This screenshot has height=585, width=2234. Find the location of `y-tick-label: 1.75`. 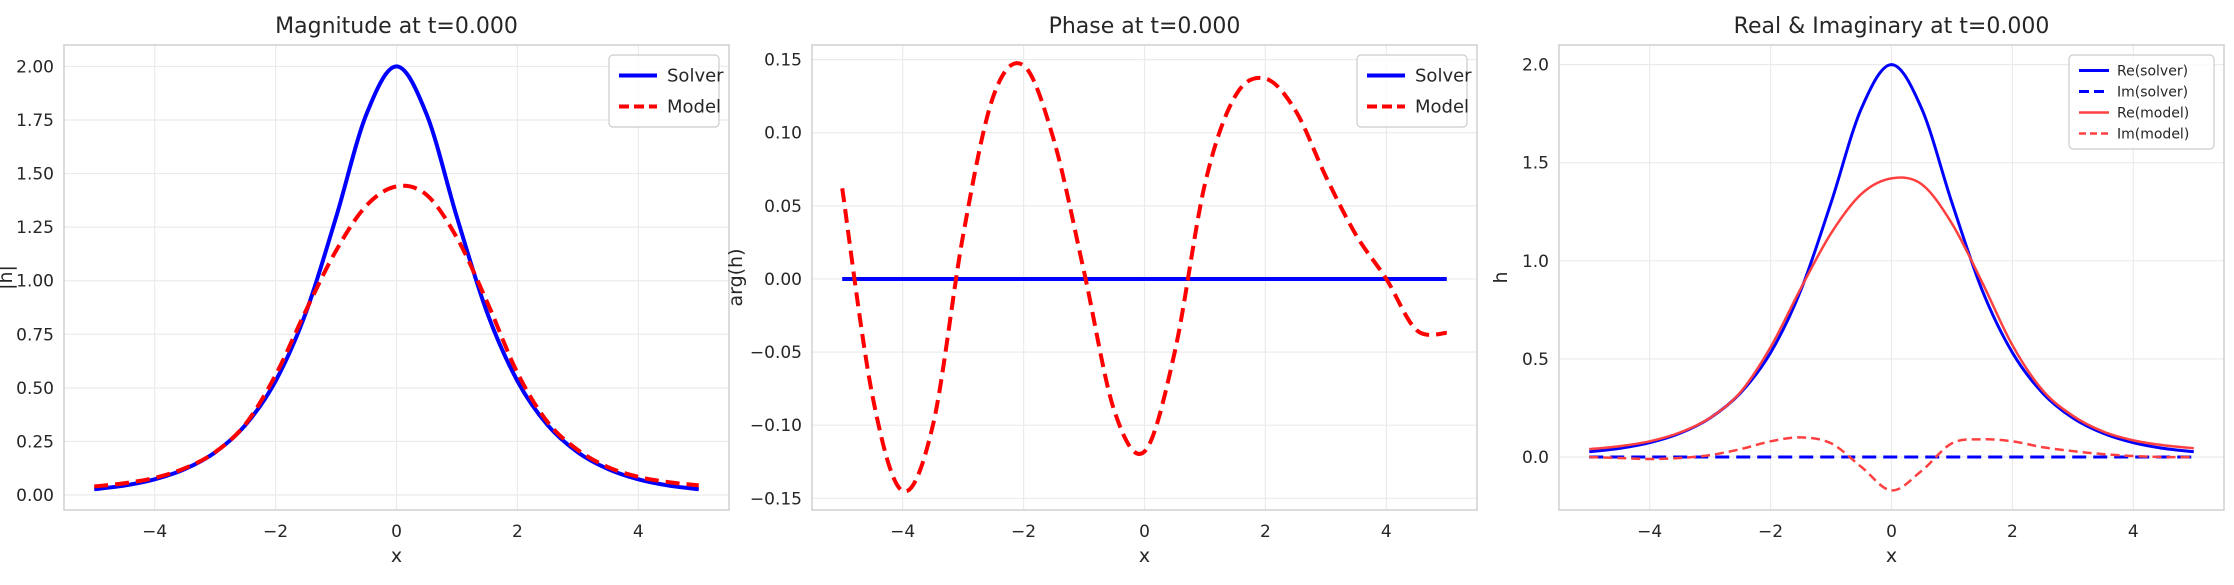

y-tick-label: 1.75 is located at coordinates (35, 121).